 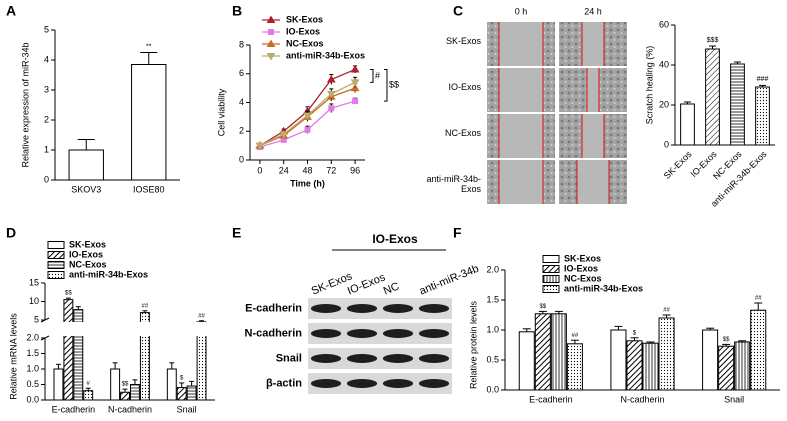 I want to click on y-axis-label: Relative expression of miR-34b, so click(x=25, y=104).